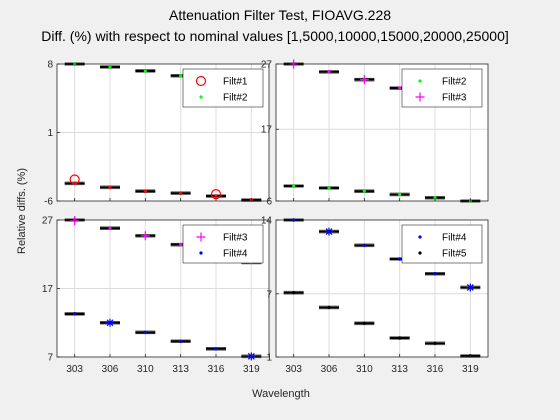 Image resolution: width=560 pixels, height=420 pixels. Describe the element at coordinates (281, 394) in the screenshot. I see `x-axis-label: Wavelength` at that location.